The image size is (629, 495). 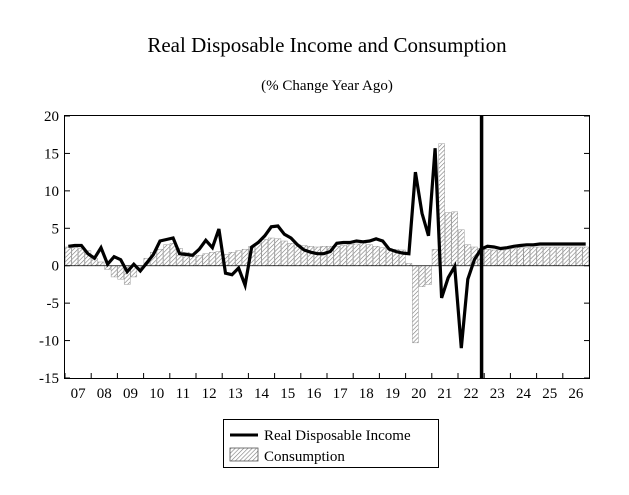 What do you see at coordinates (497, 394) in the screenshot?
I see `x-tick-label: 23` at bounding box center [497, 394].